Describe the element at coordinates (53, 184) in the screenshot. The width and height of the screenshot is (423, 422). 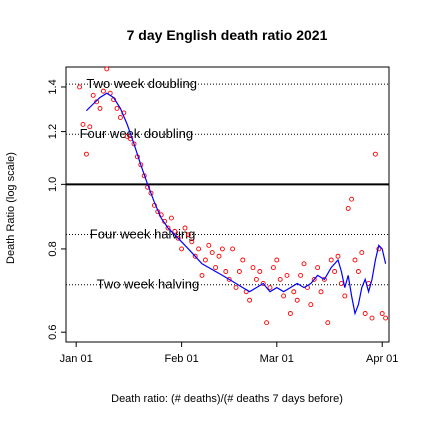
I see `y-tick-label: 1.0` at that location.